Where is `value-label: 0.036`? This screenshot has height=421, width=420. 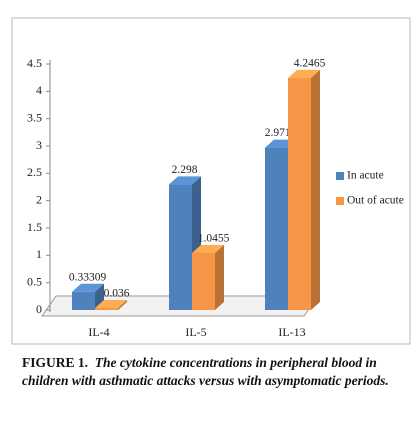 value-label: 0.036 is located at coordinates (117, 294).